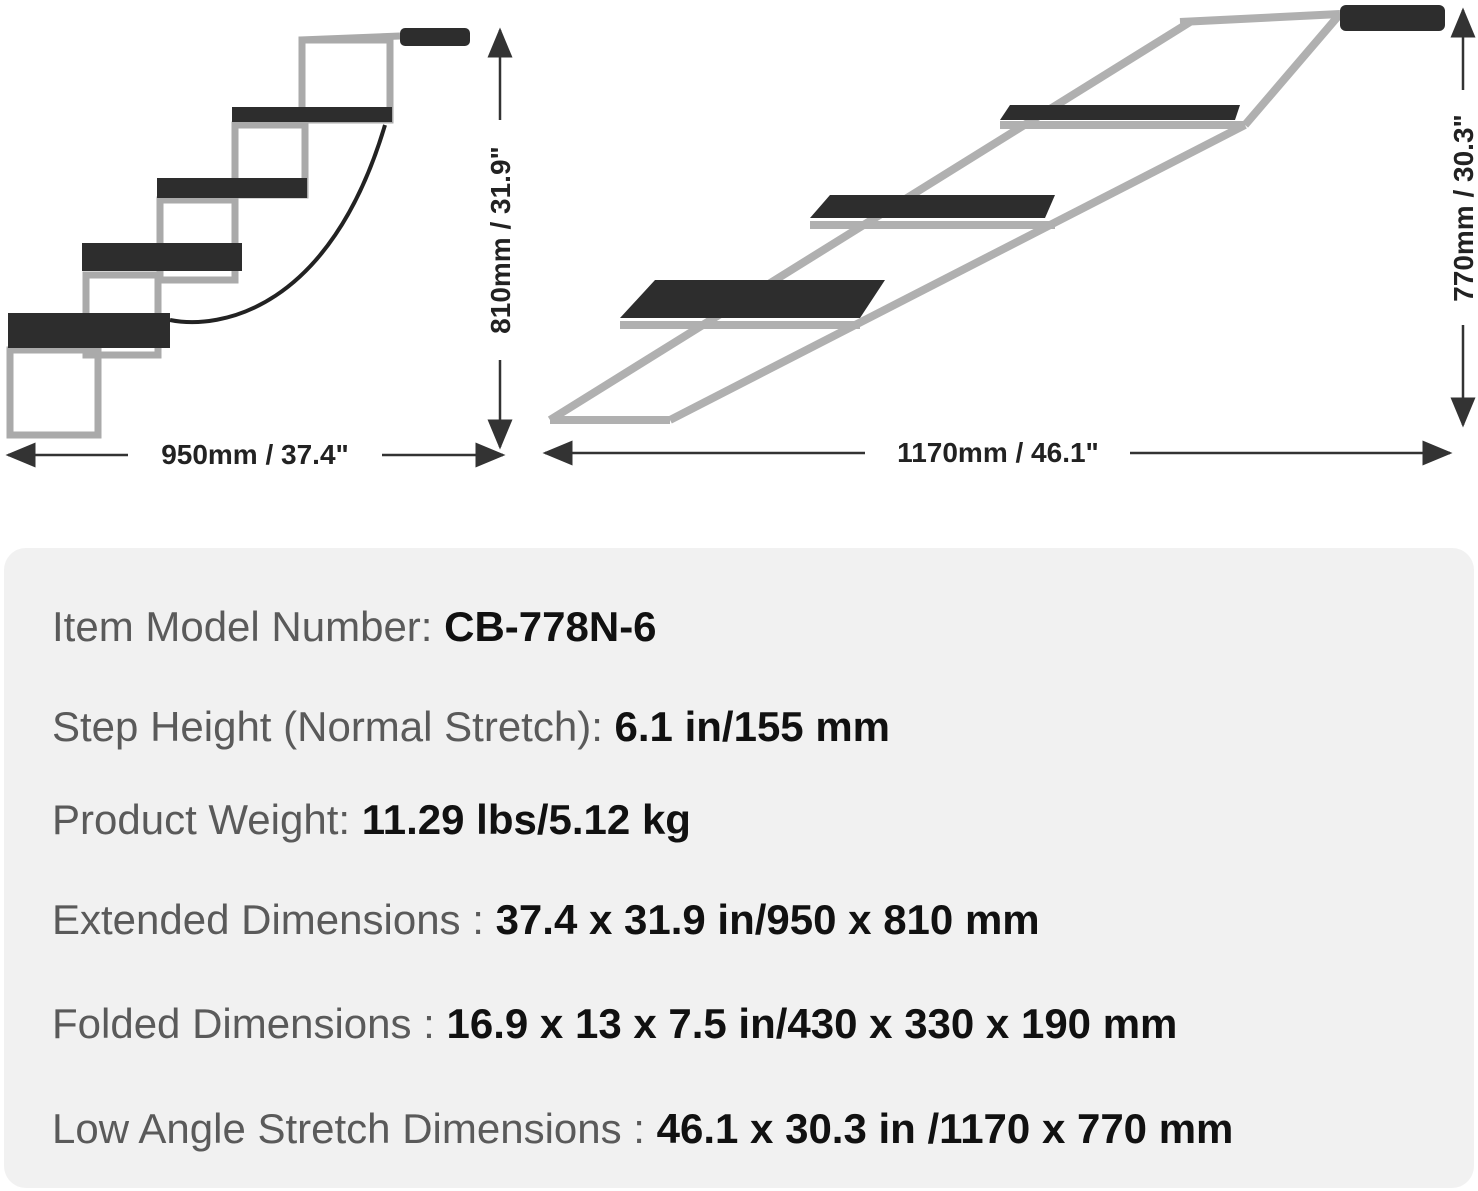  What do you see at coordinates (1463, 208) in the screenshot?
I see `dimension-label: 770mm / 30.3"` at bounding box center [1463, 208].